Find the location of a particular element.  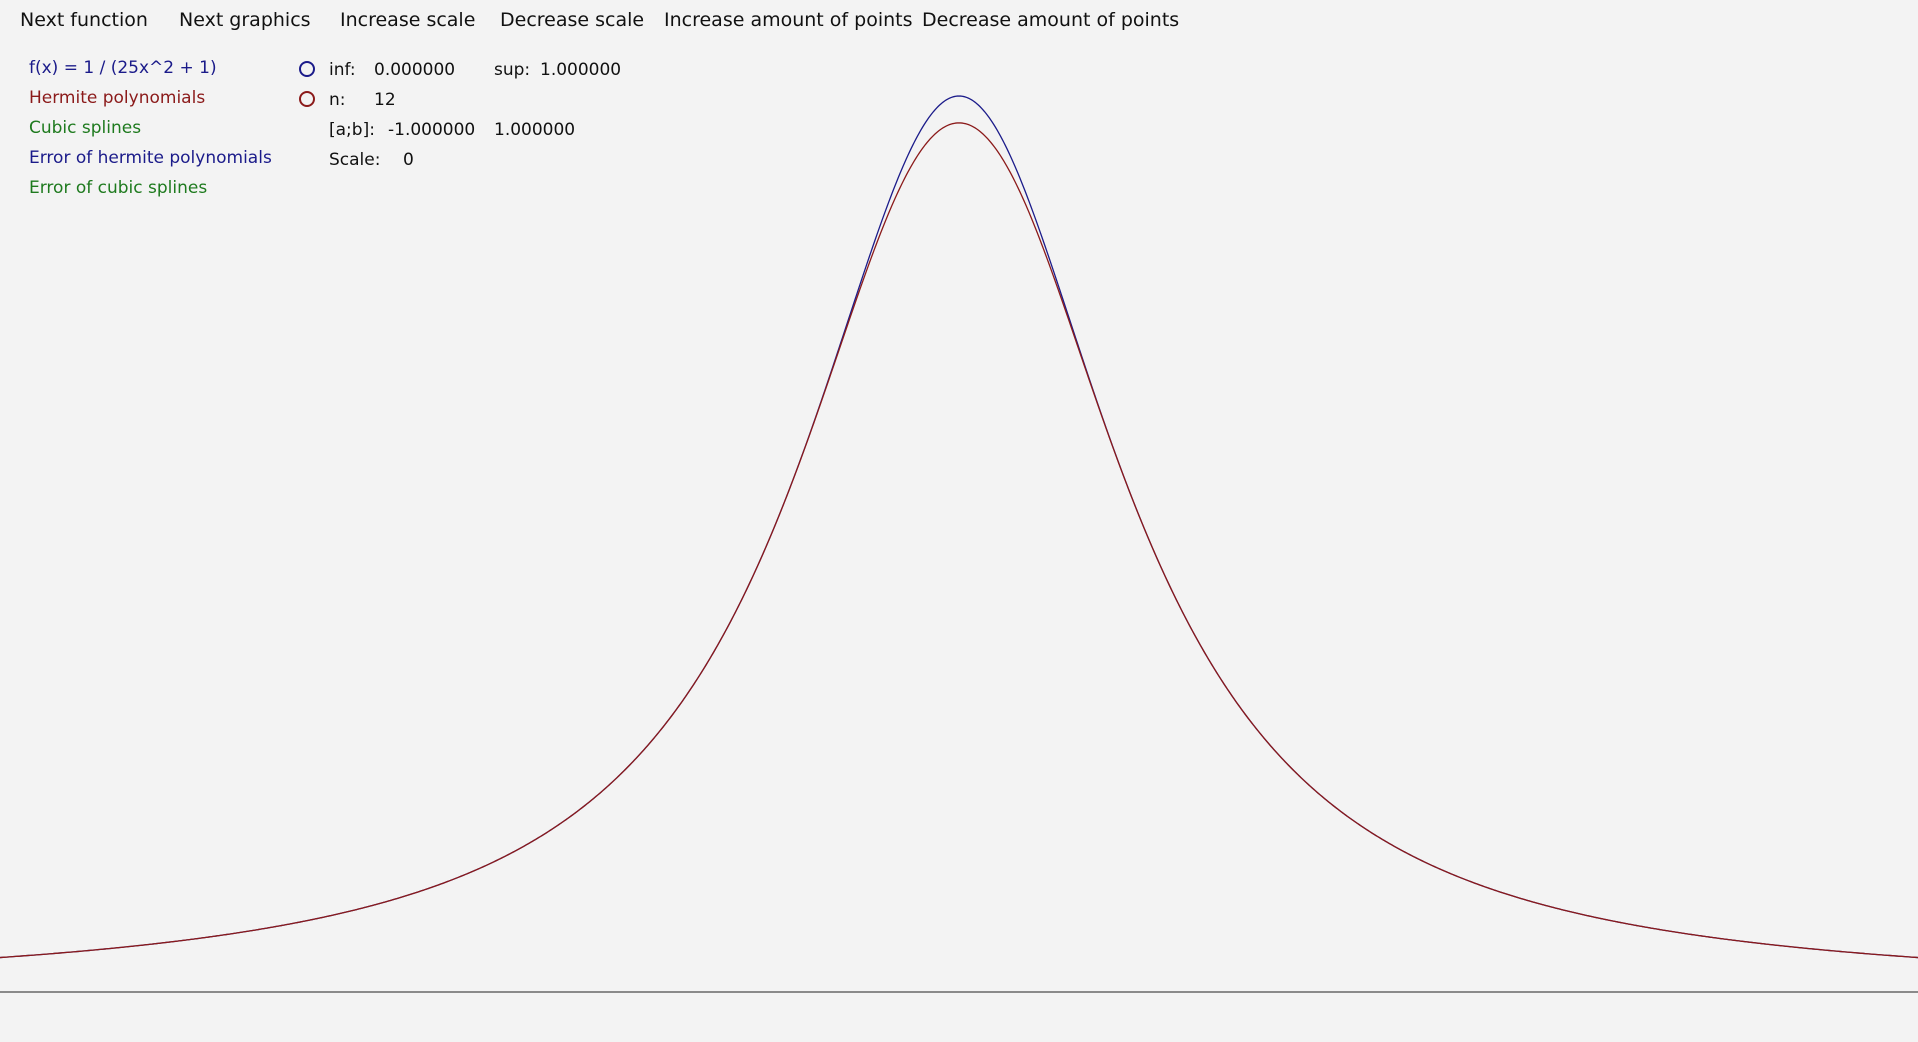

legend-splines-error: Error of cubic splines is located at coordinates (118, 188).